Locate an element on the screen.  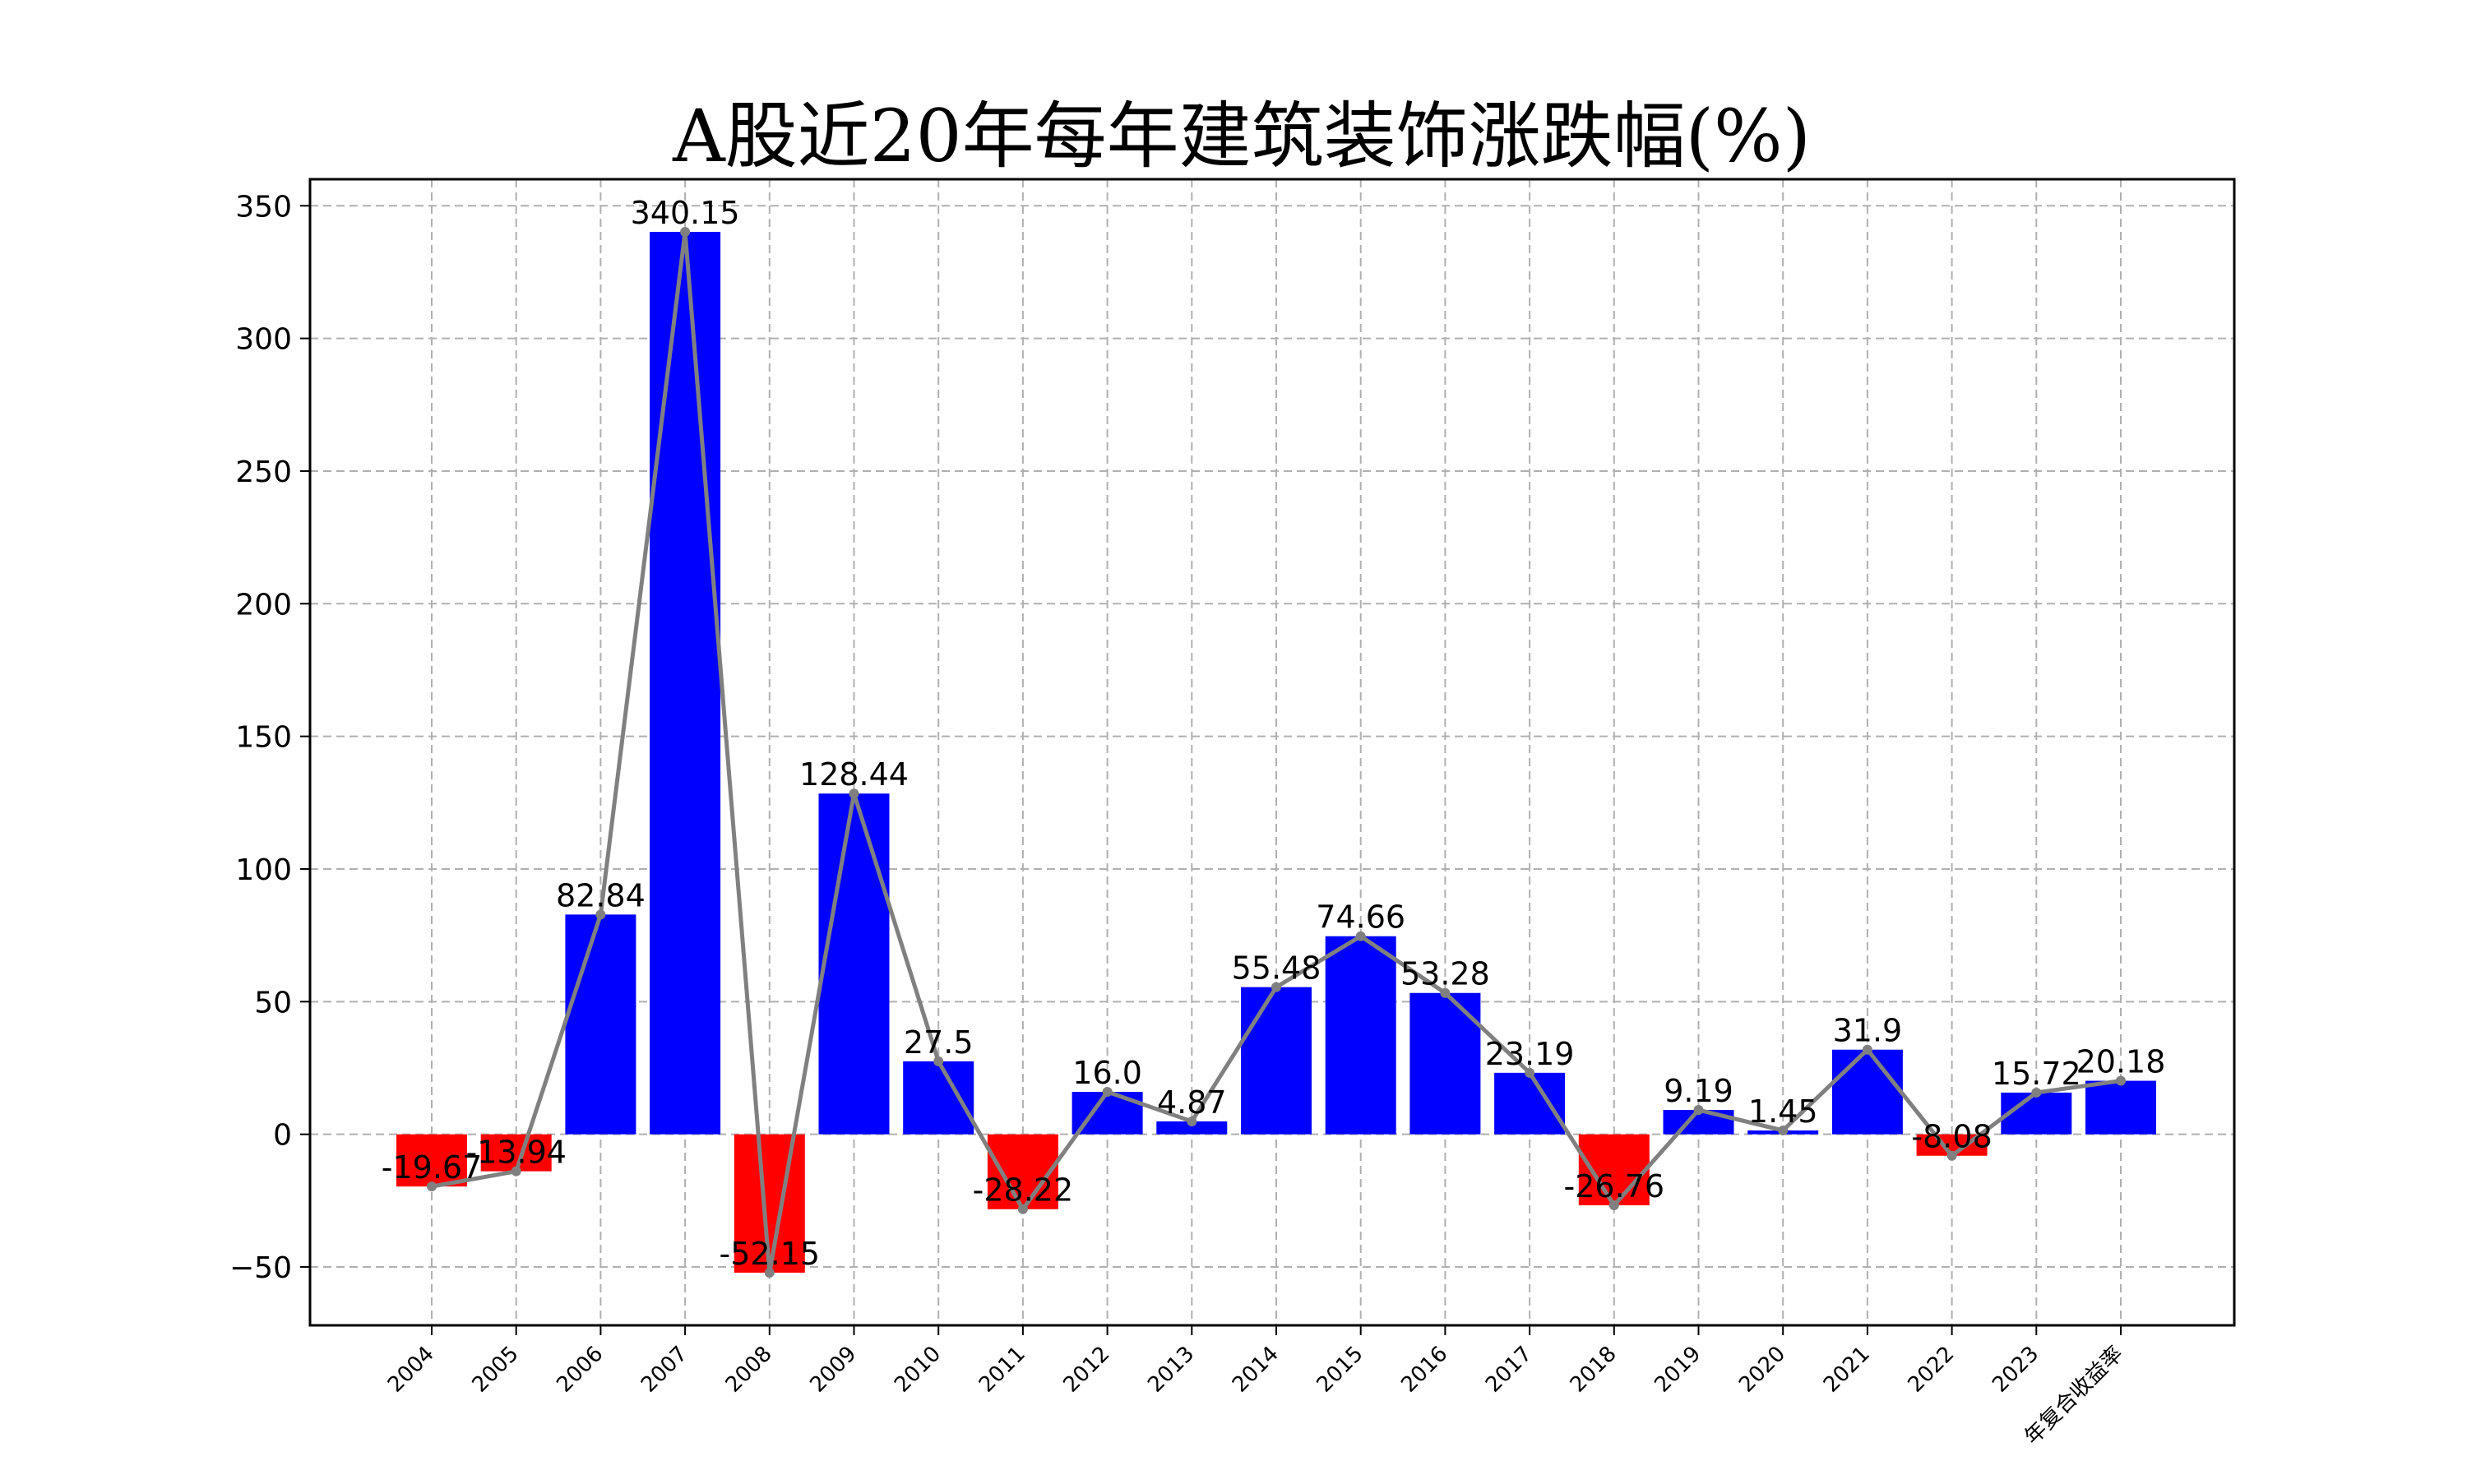
data-label: 31.9 is located at coordinates (1868, 1031).